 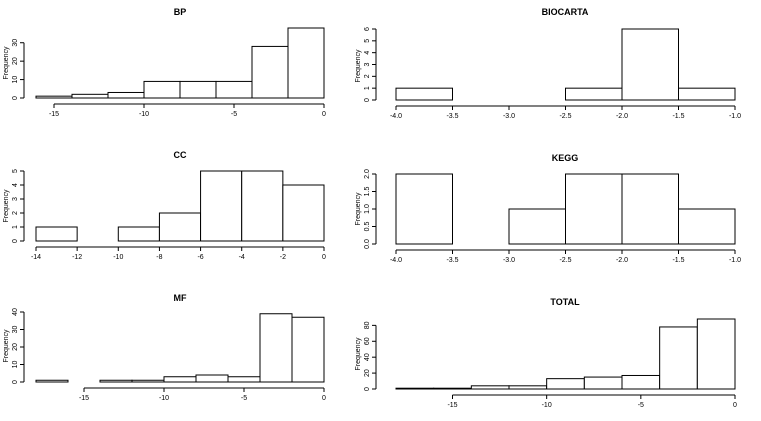 I want to click on chart-title: KEGG, so click(x=565, y=158).